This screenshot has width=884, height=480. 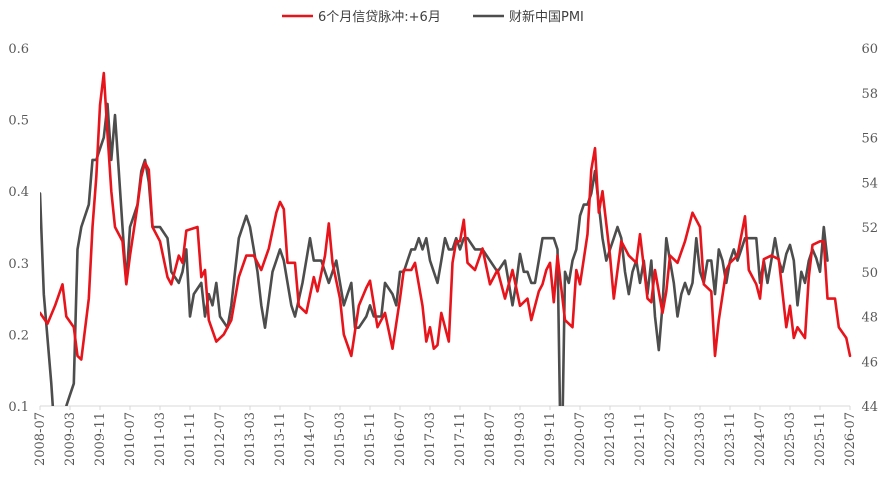 What do you see at coordinates (520, 439) in the screenshot?
I see `x-axis-tick-label: 2019-03` at bounding box center [520, 439].